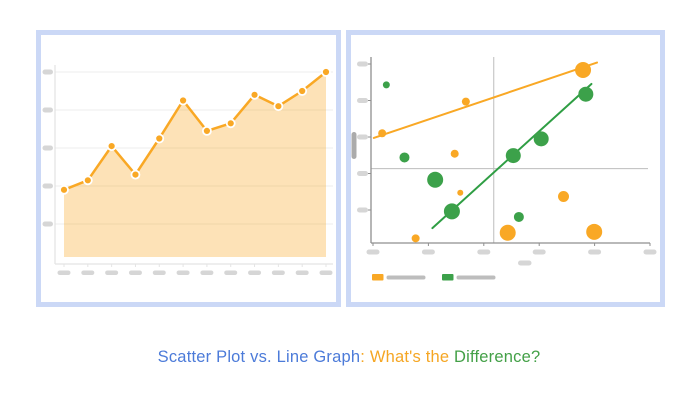 Image resolution: width=698 pixels, height=400 pixels. What do you see at coordinates (485, 100) in the screenshot?
I see `orange-series-trend-line` at bounding box center [485, 100].